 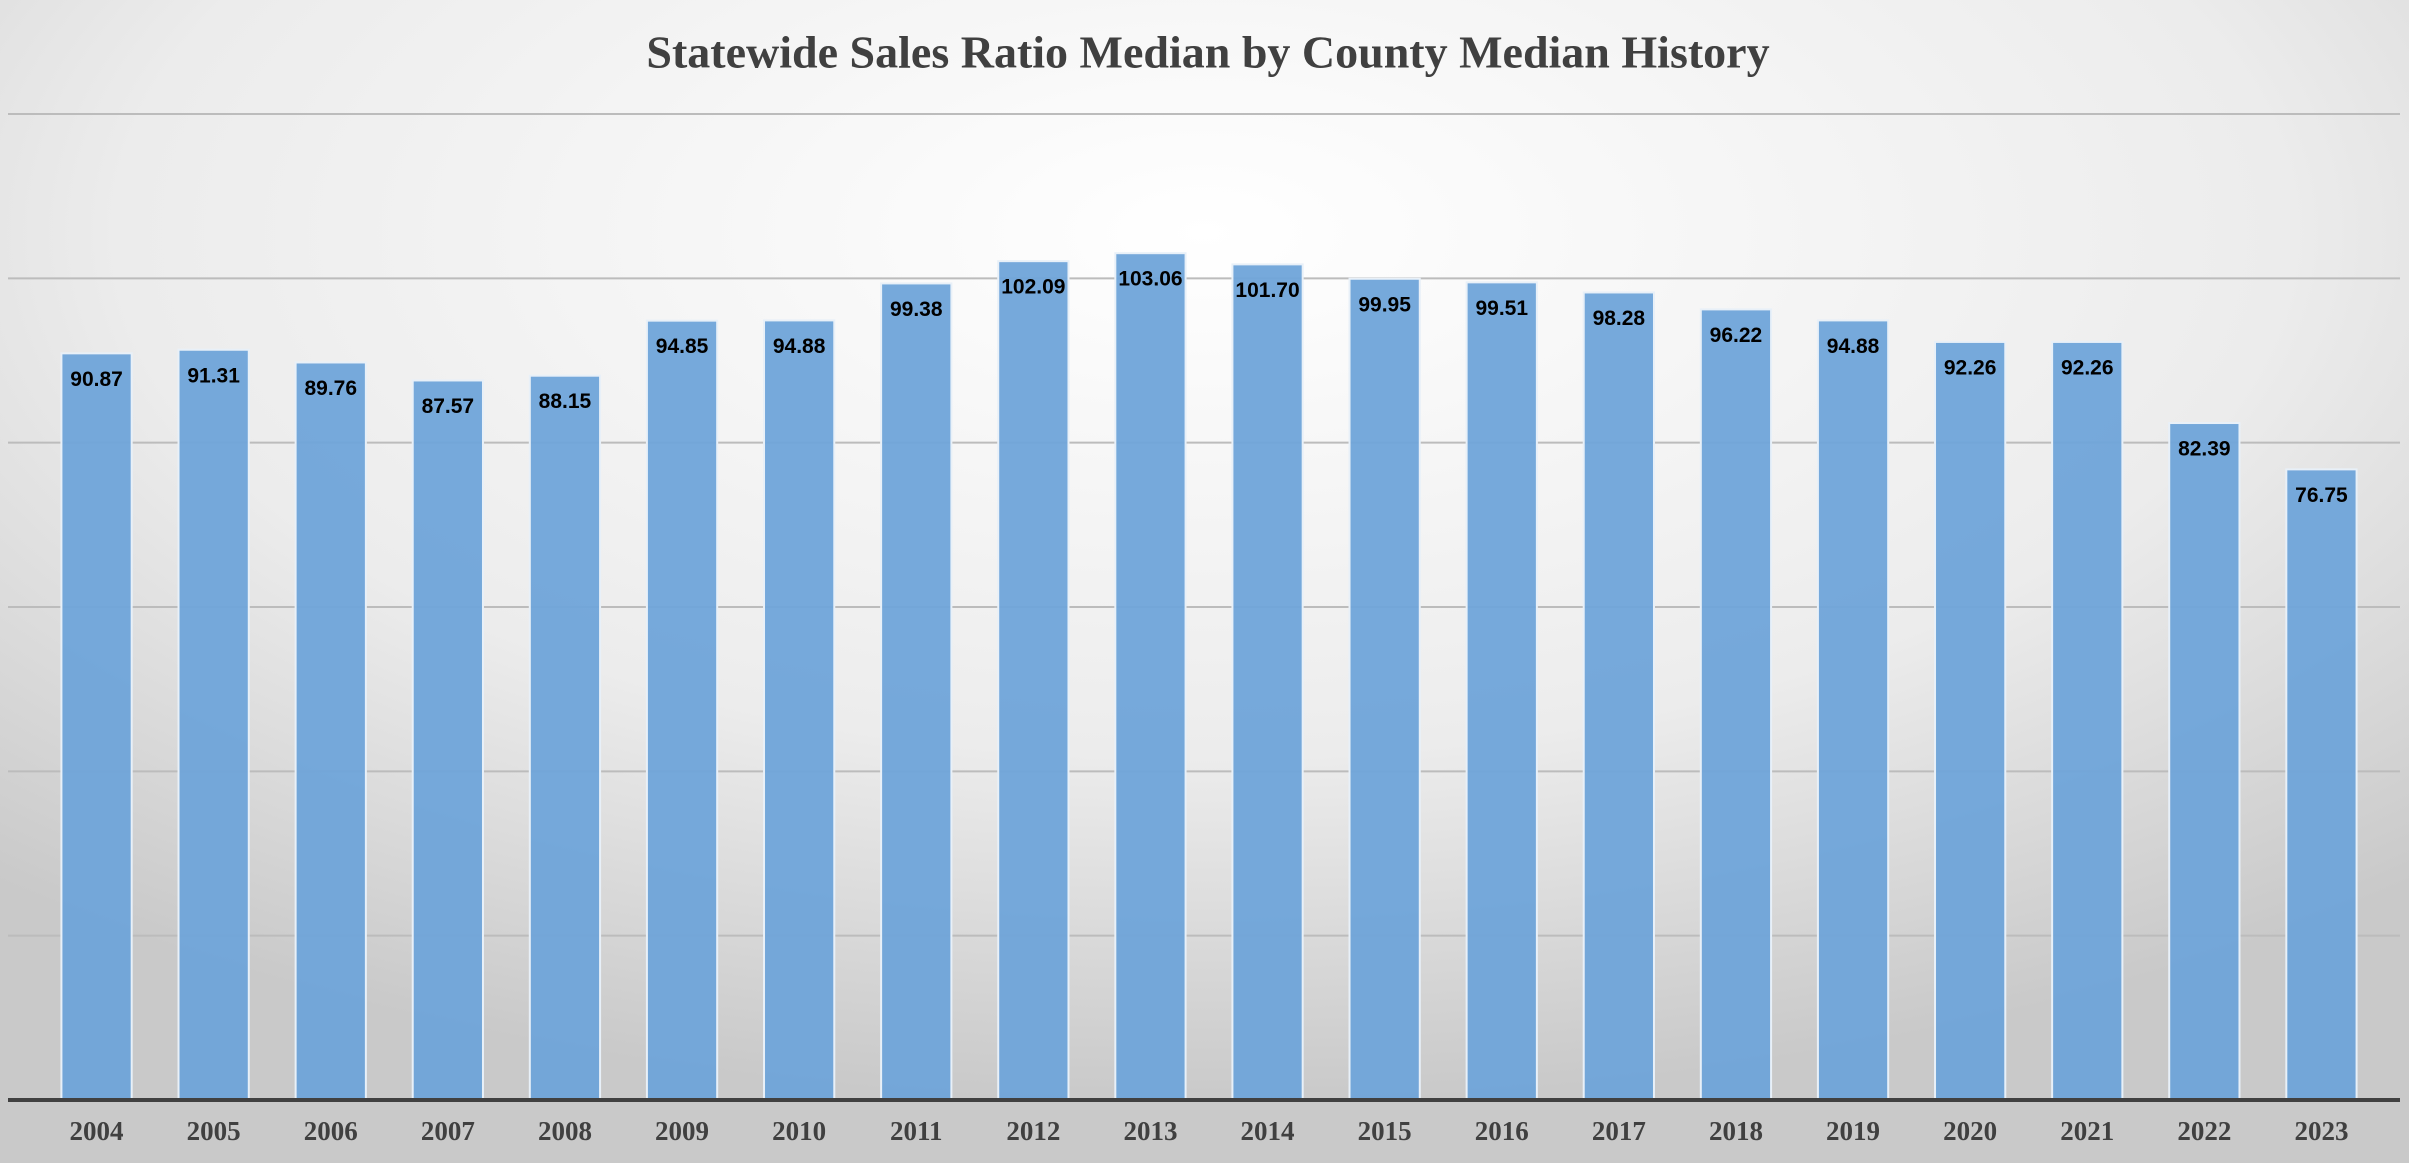 What do you see at coordinates (213, 375) in the screenshot?
I see `data-label: 91.31` at bounding box center [213, 375].